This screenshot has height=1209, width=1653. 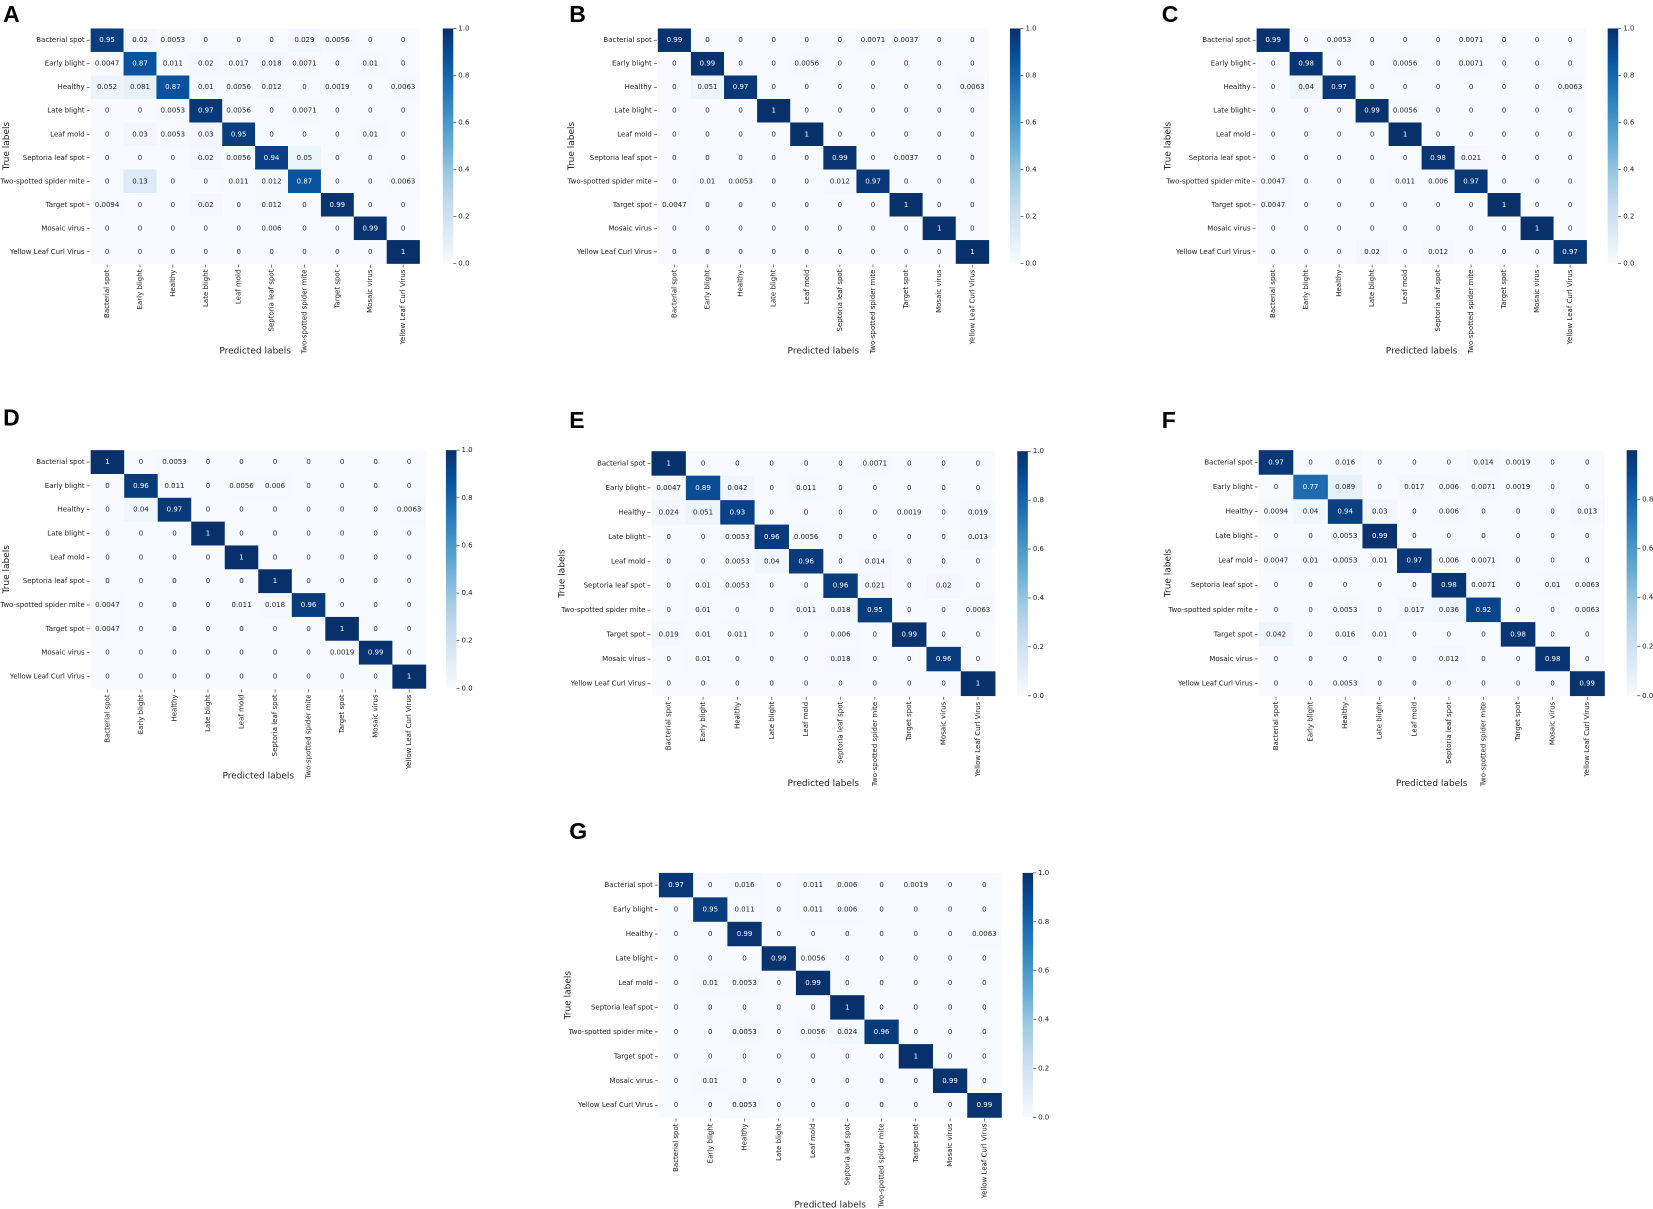 What do you see at coordinates (1438, 181) in the screenshot?
I see `cell-label: 0.006` at bounding box center [1438, 181].